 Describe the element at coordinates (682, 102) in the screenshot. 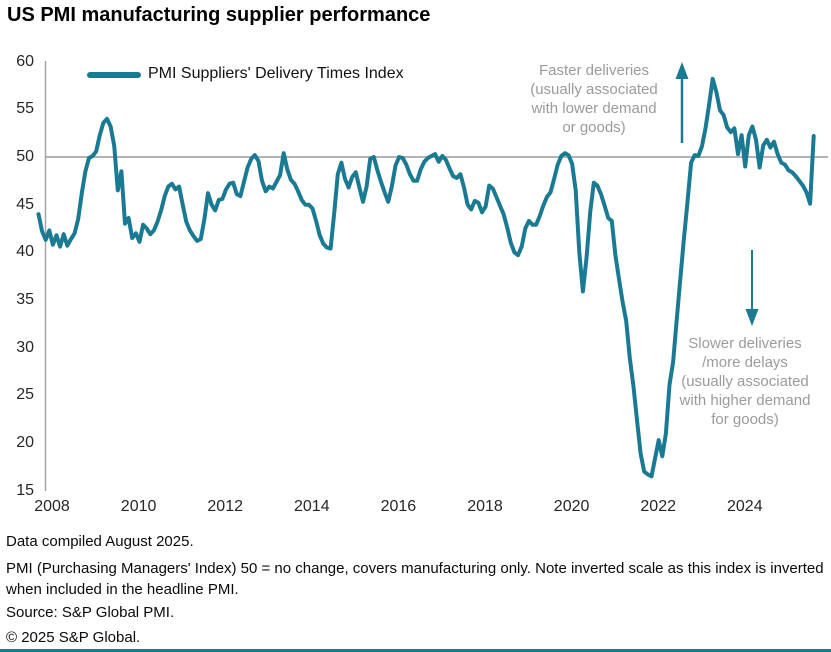

I see `faster-deliveries-up-arrow-icon` at that location.